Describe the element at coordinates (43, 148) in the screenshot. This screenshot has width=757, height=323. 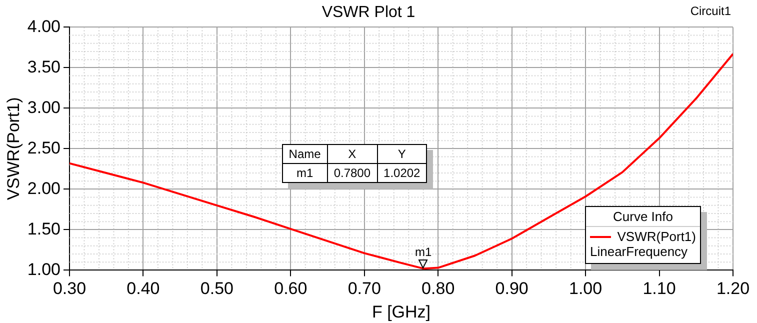
I see `y-tick-label: 2.50` at that location.